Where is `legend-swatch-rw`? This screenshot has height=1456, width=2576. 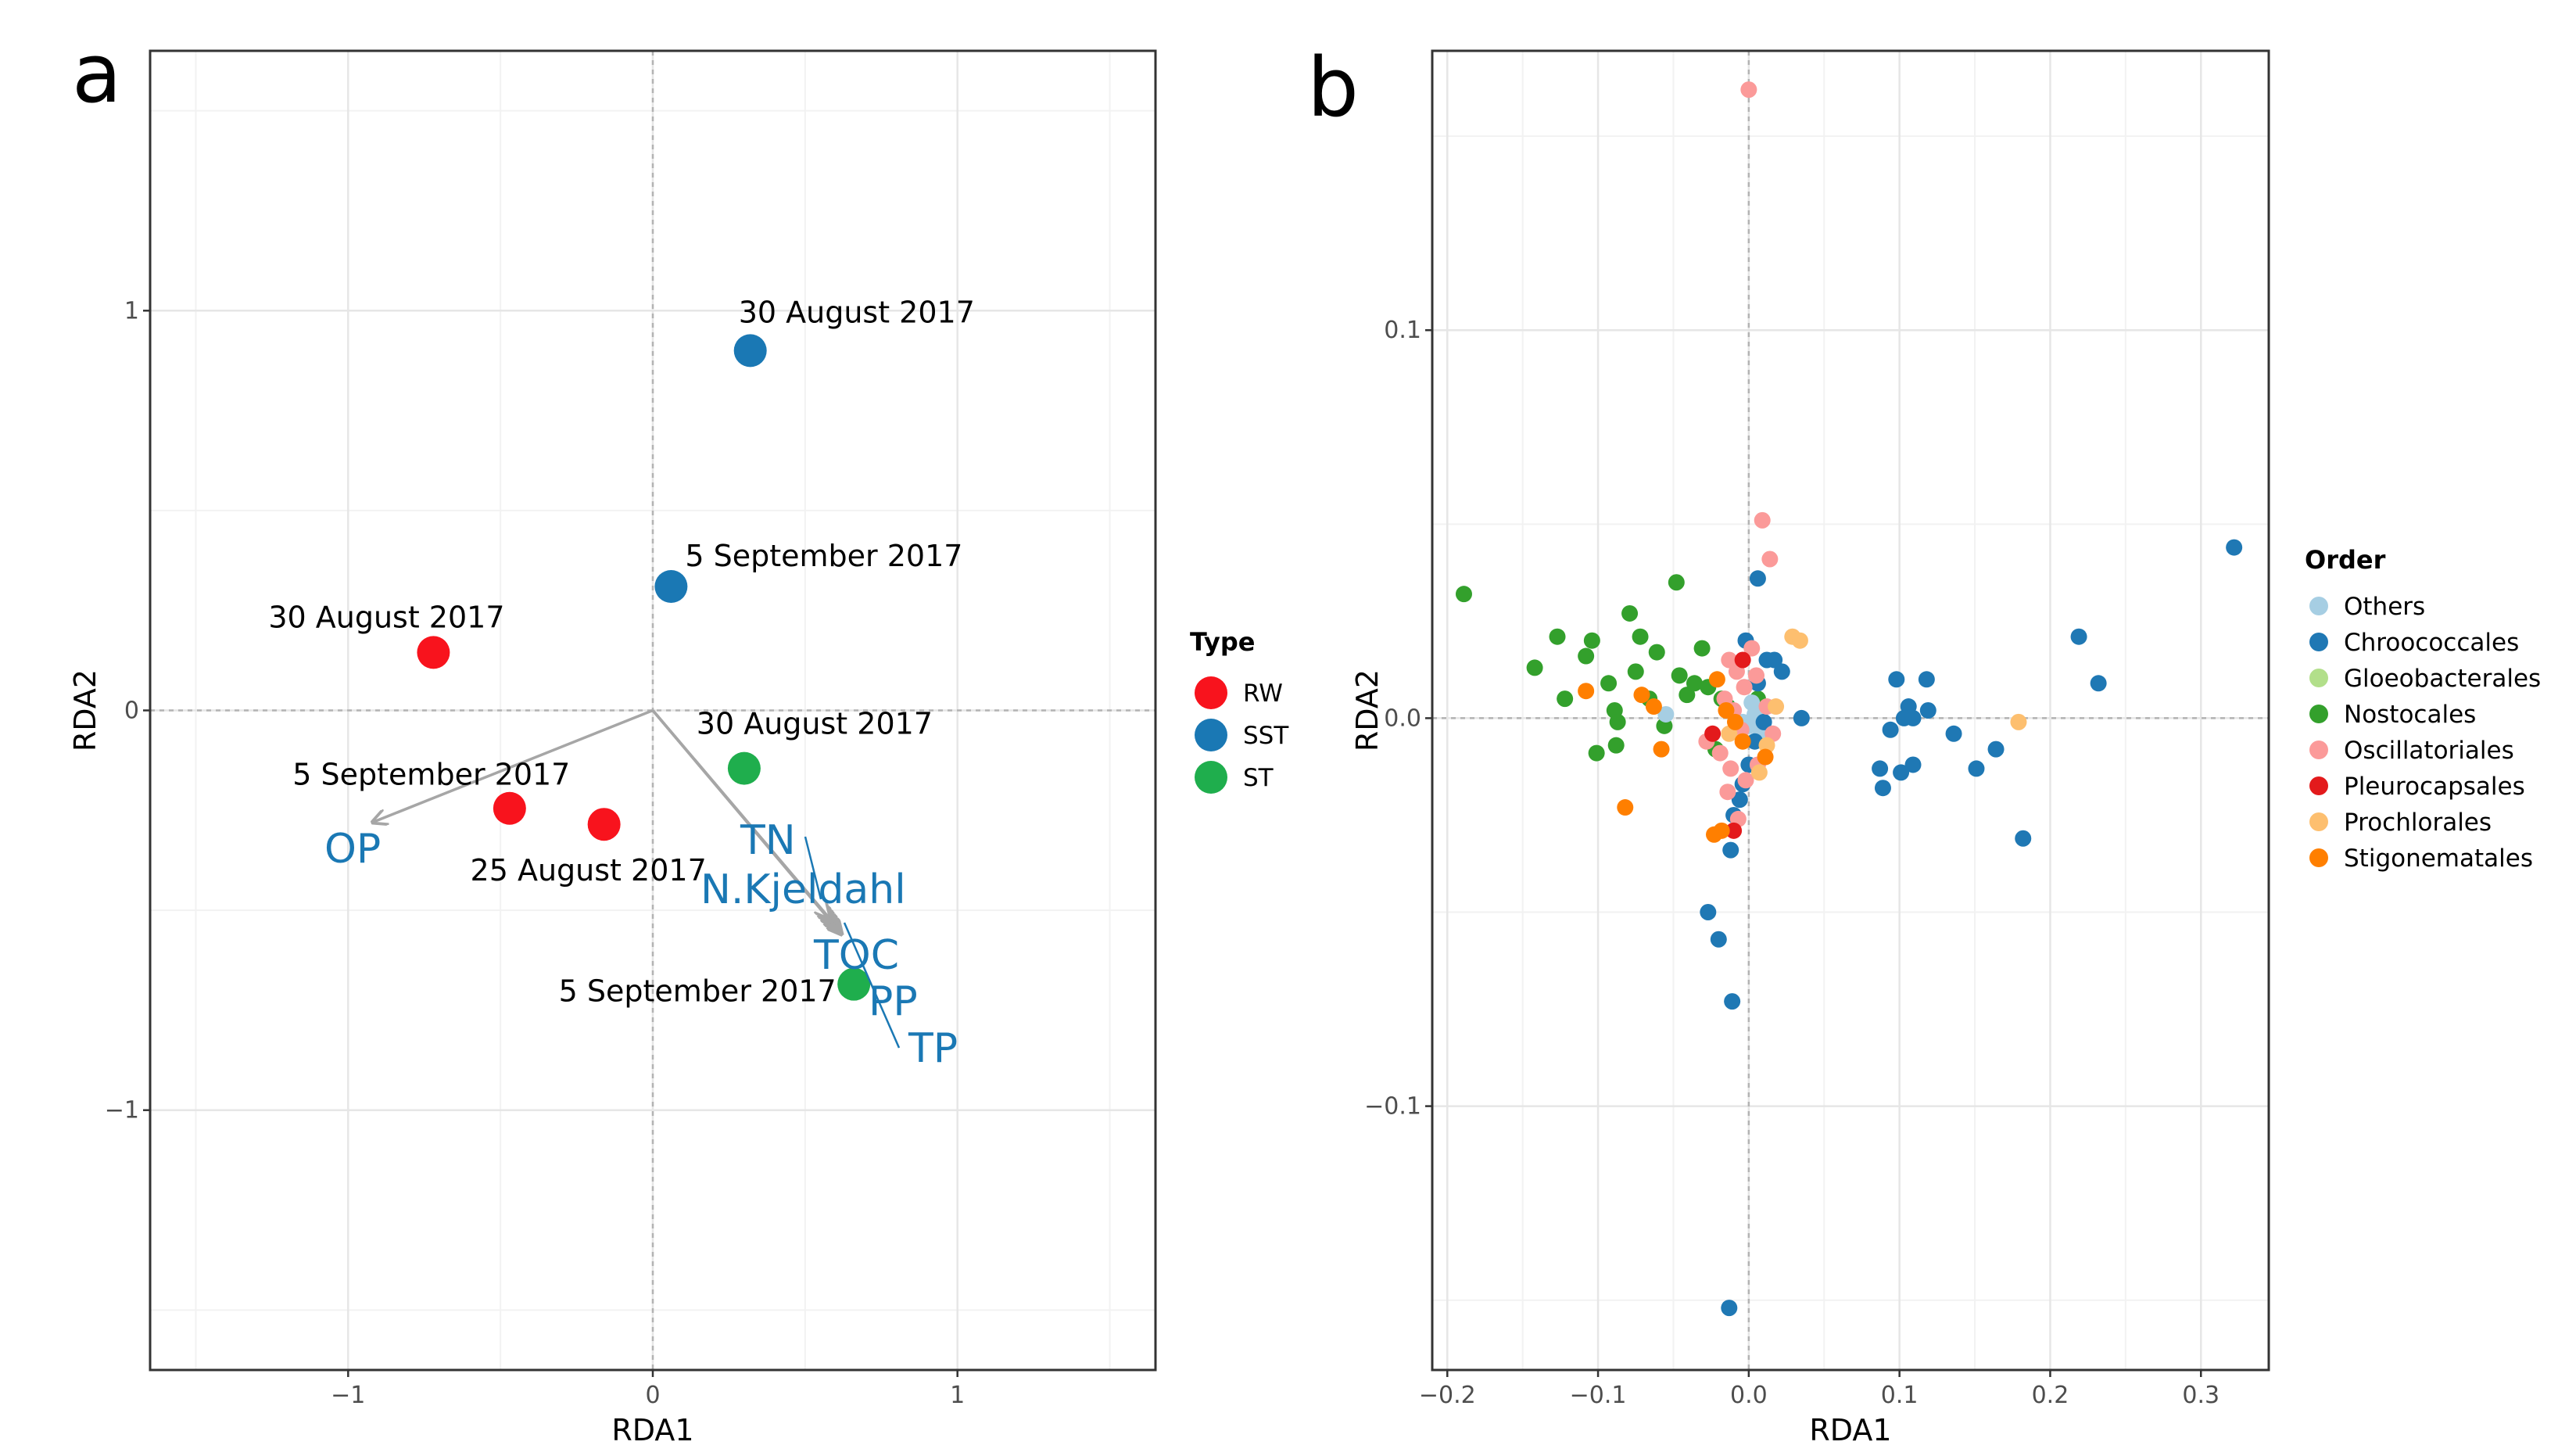 legend-swatch-rw is located at coordinates (1211, 692).